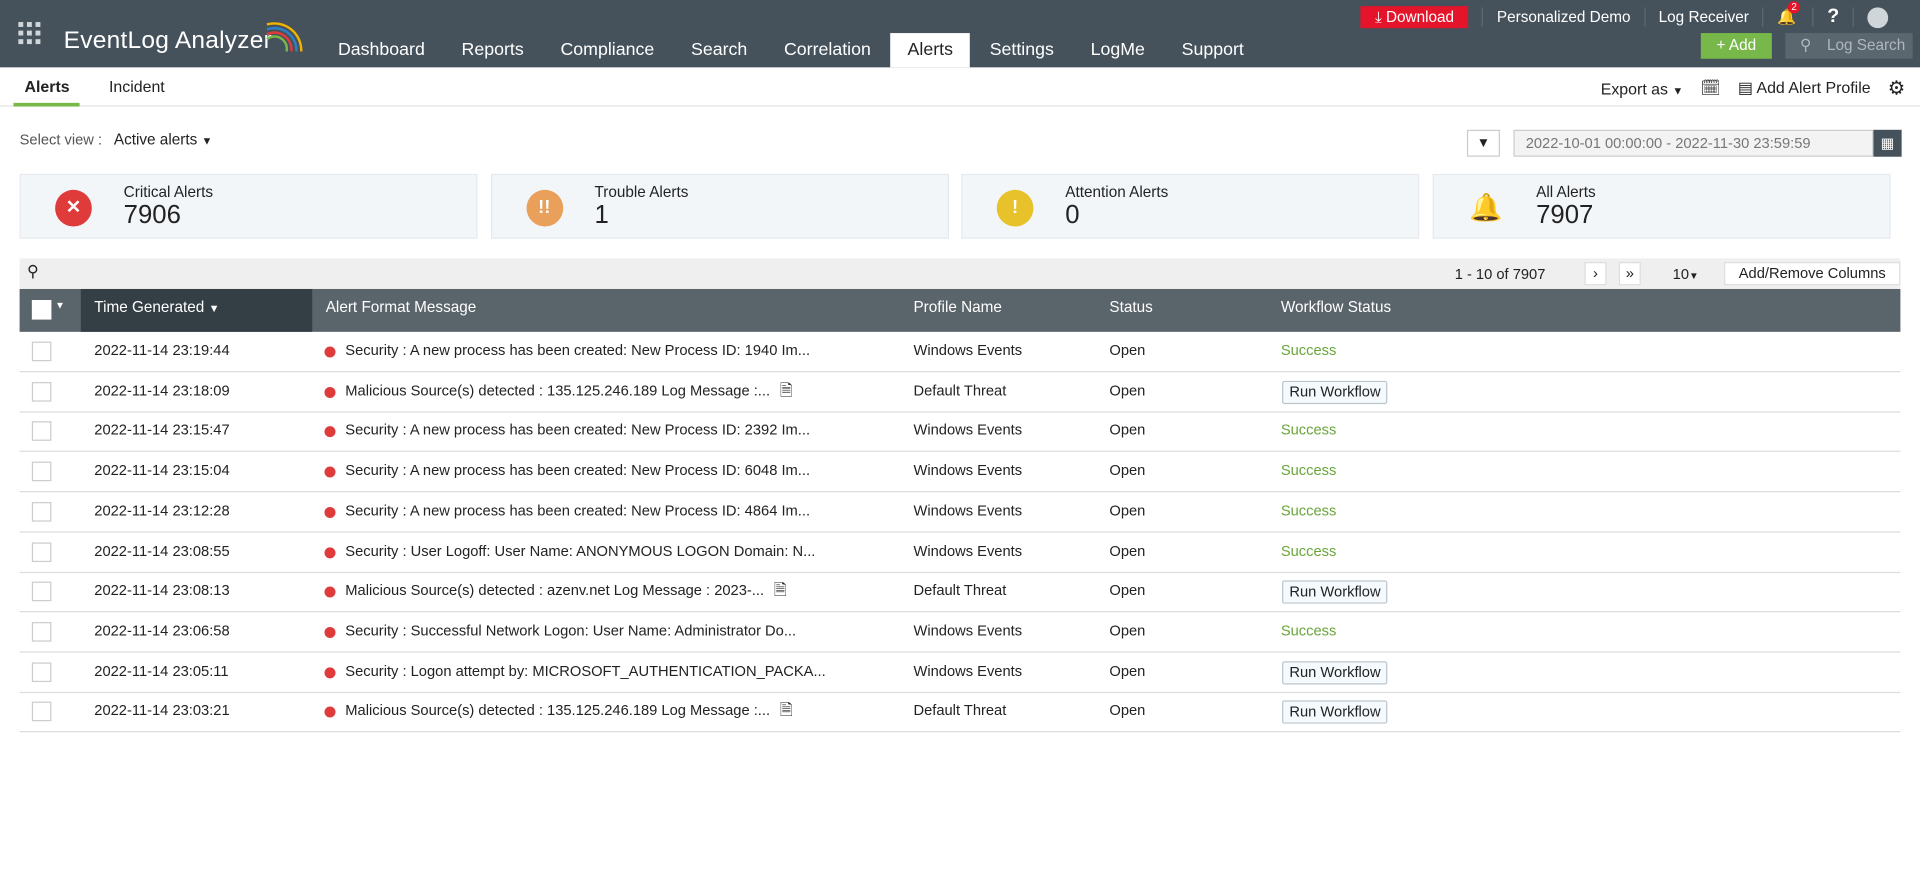 Image resolution: width=1920 pixels, height=887 pixels. Describe the element at coordinates (827, 50) in the screenshot. I see `nav-correlation: Correlation` at that location.